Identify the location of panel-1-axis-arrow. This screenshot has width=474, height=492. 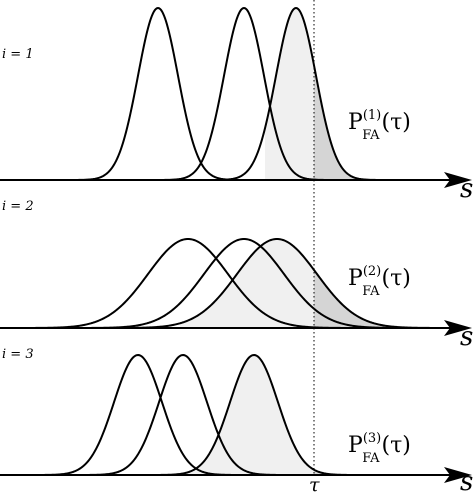
(458, 180).